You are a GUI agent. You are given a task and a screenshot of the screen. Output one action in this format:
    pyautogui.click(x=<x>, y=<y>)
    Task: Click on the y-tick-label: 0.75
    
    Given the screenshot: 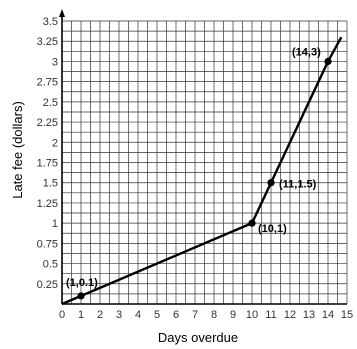 What is the action you would take?
    pyautogui.click(x=47, y=244)
    